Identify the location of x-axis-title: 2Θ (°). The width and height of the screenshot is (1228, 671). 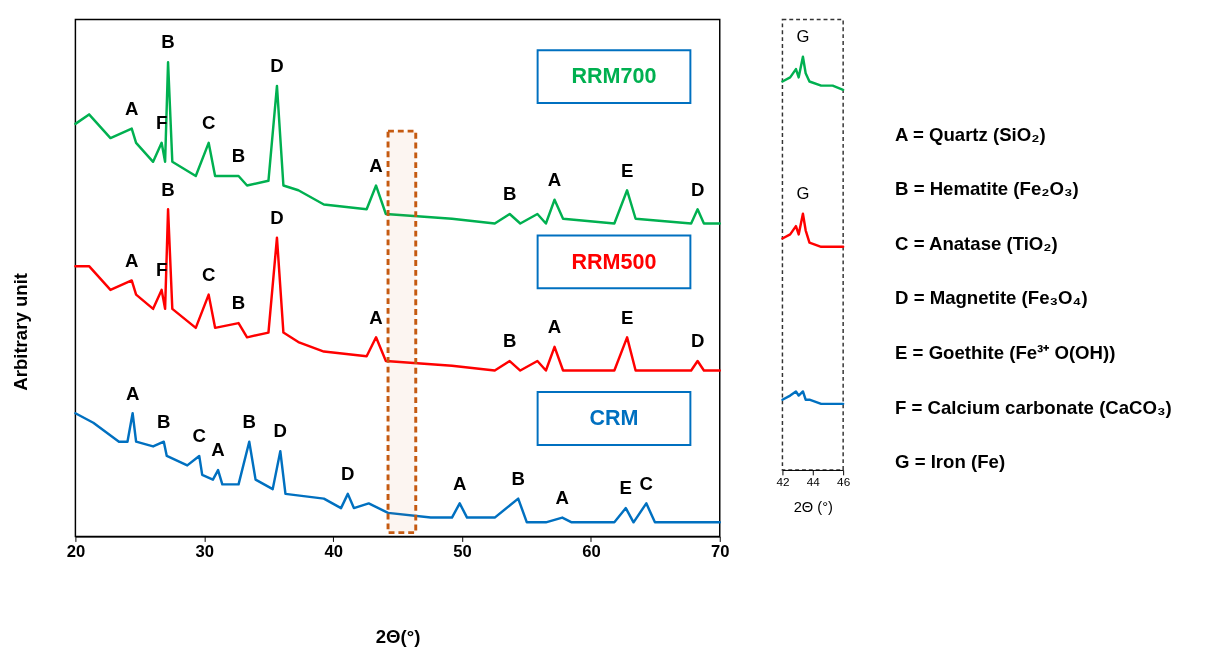
(813, 506).